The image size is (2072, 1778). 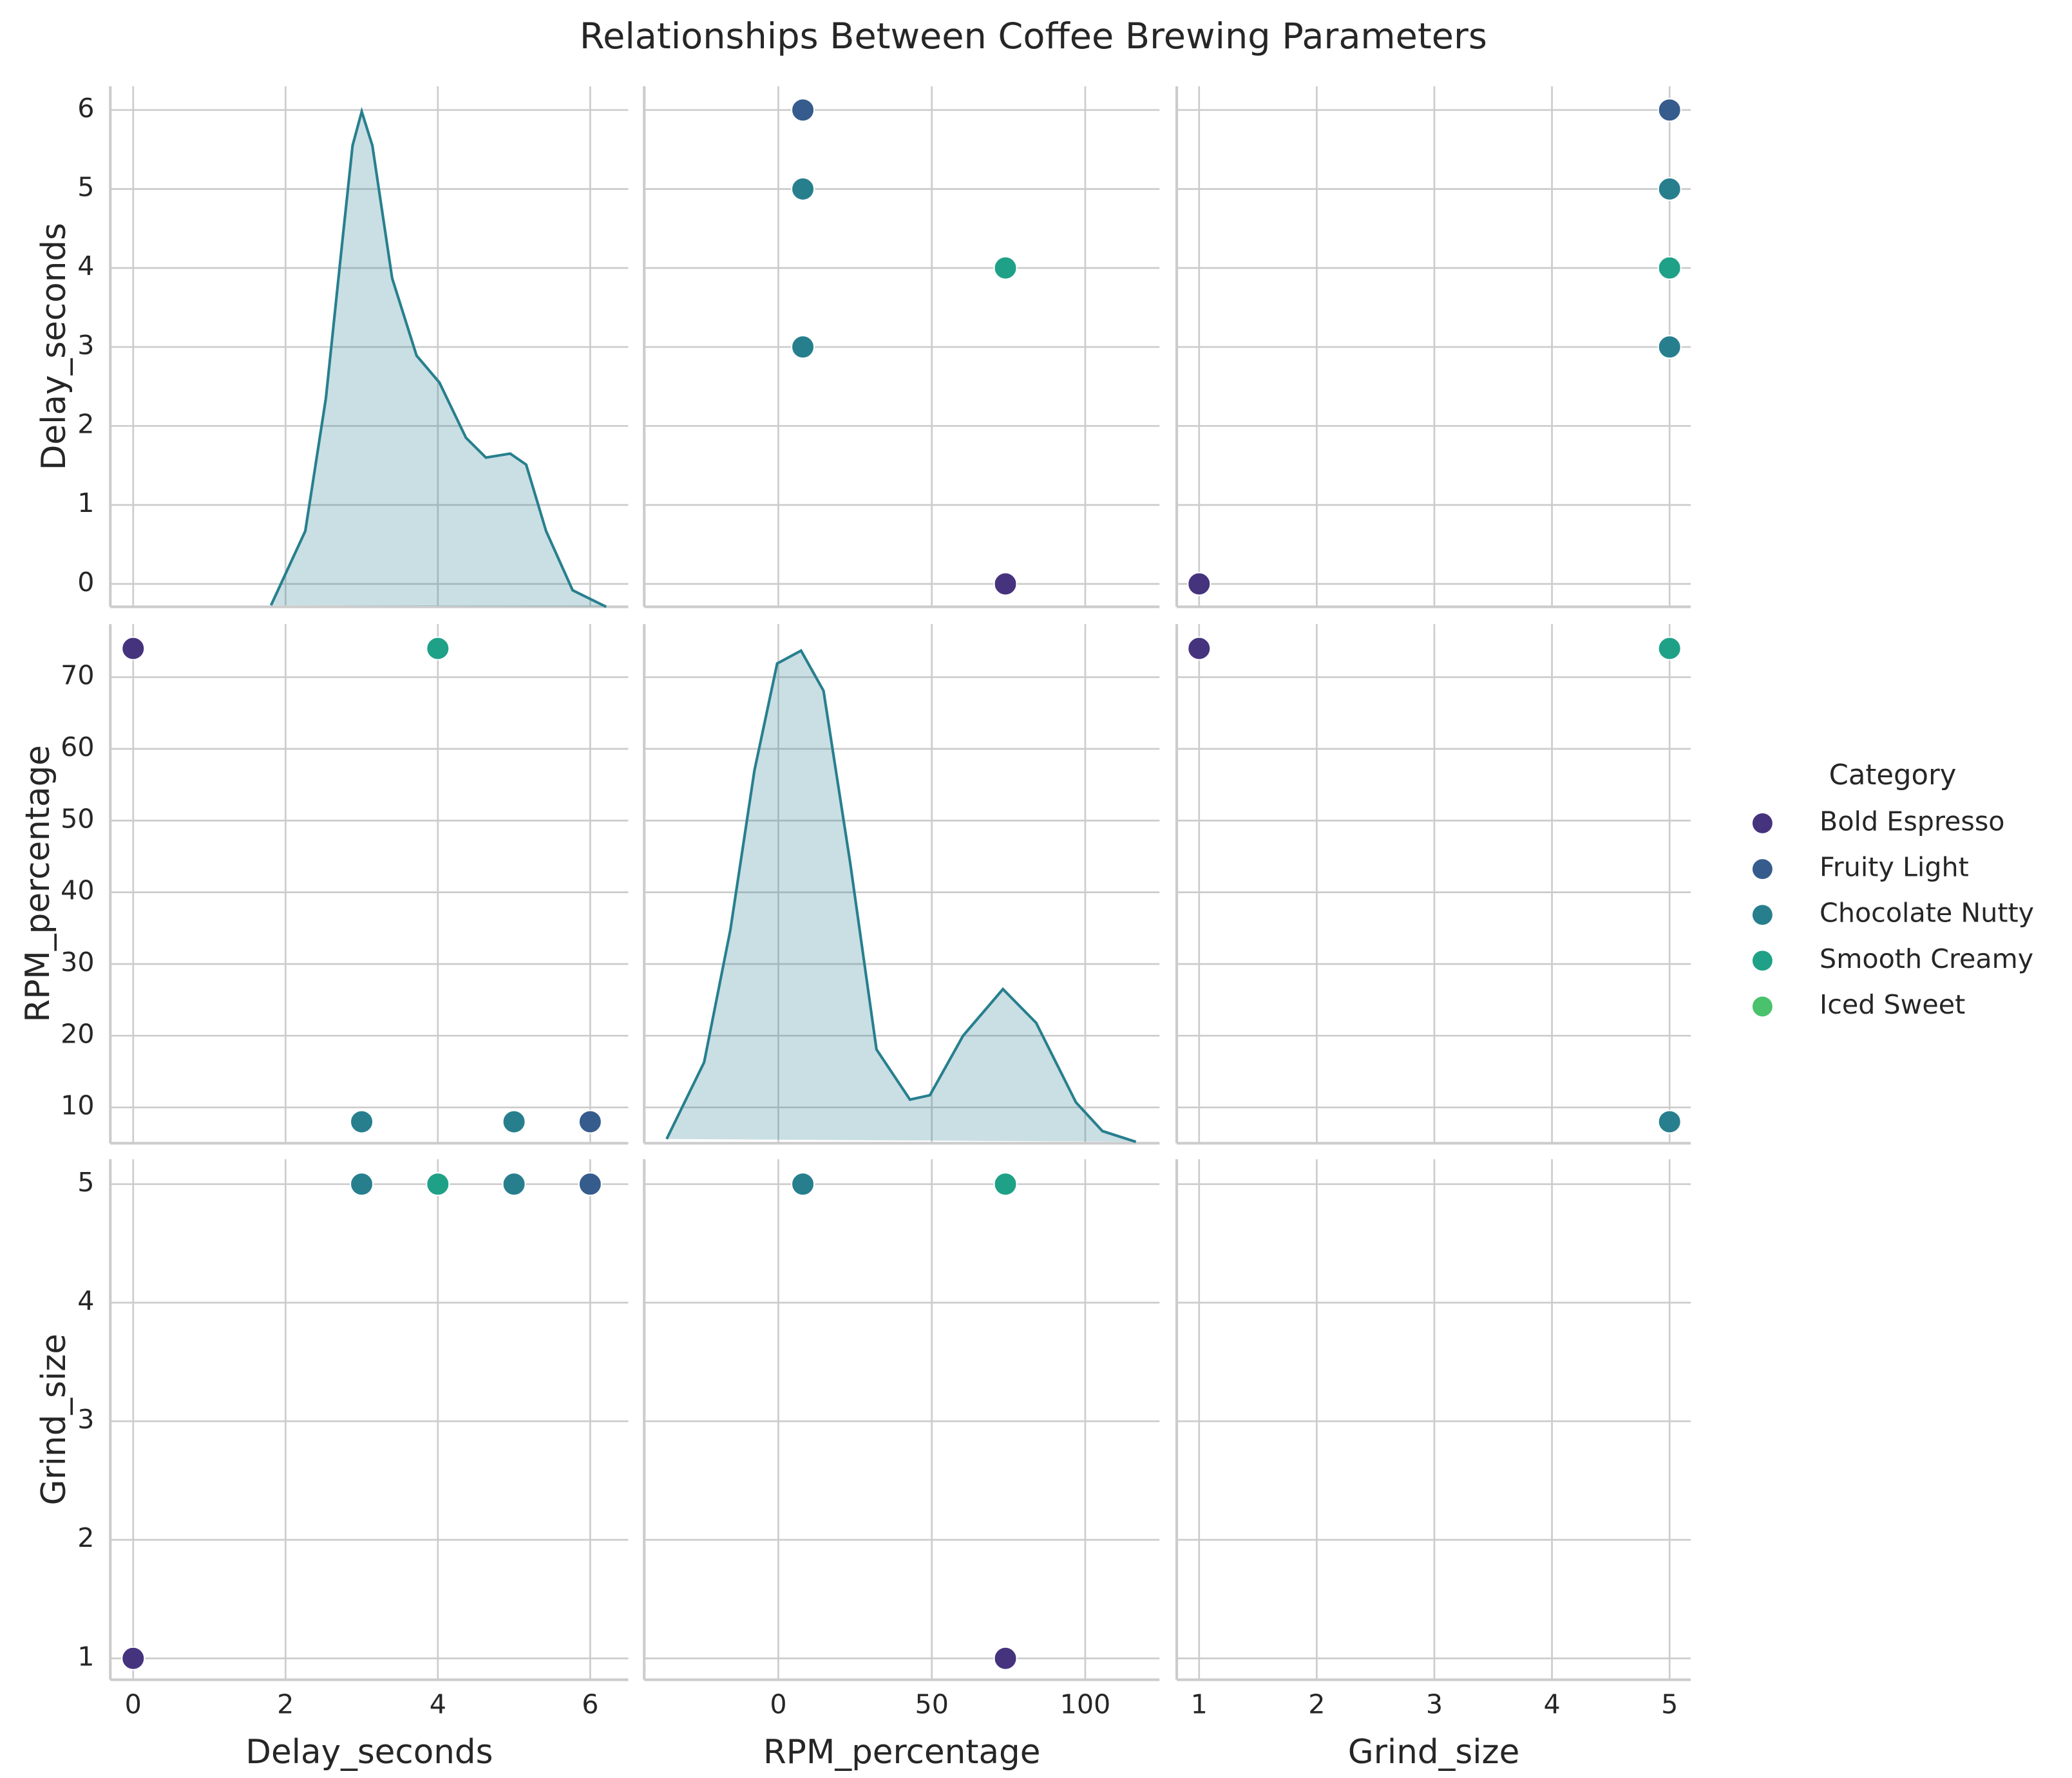 I want to click on legend-label: Iced Sweet, so click(x=1892, y=1004).